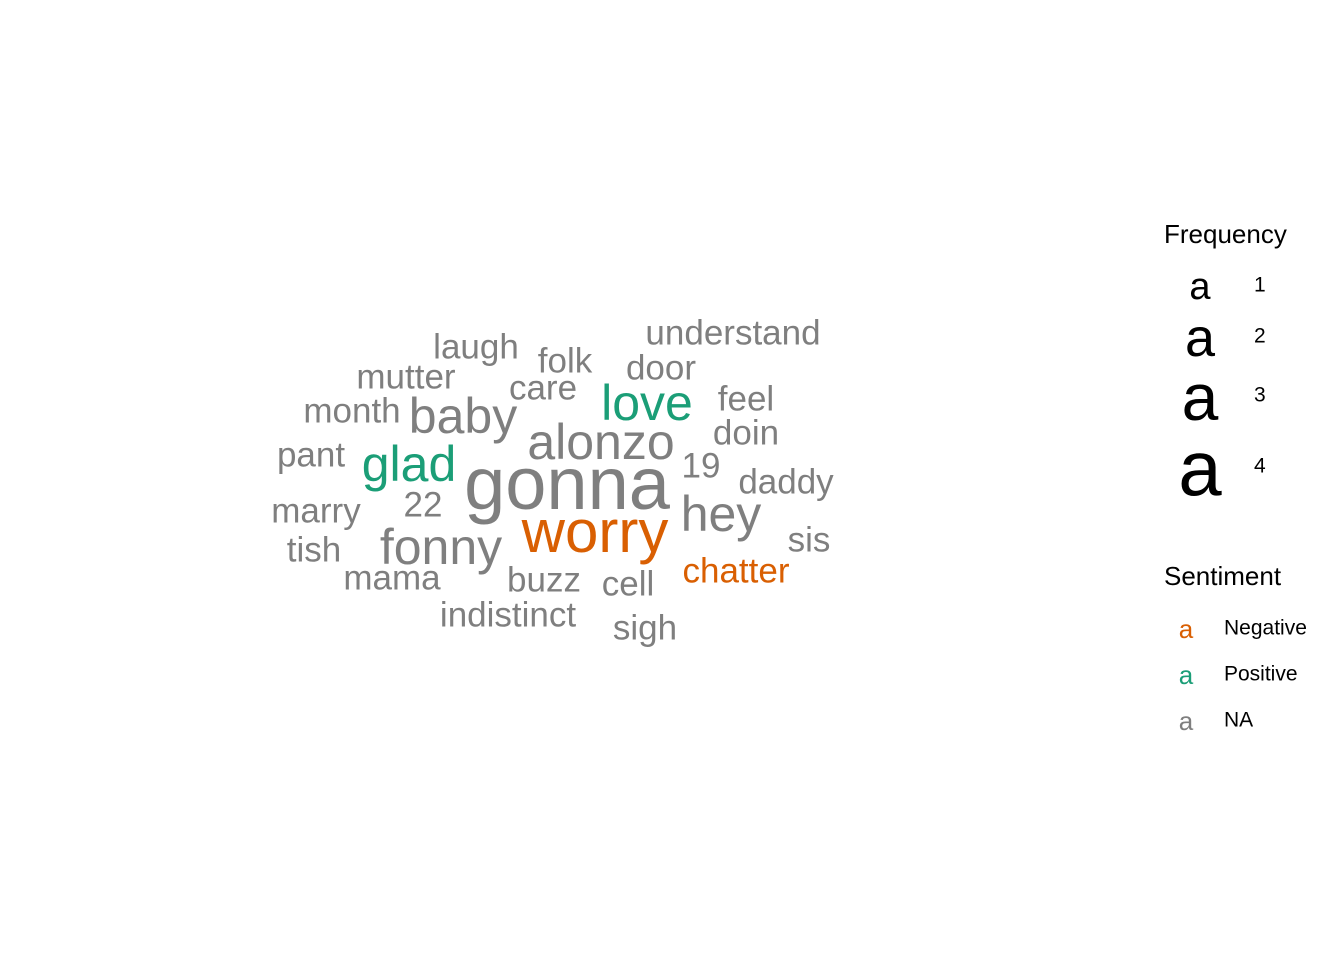  Describe the element at coordinates (1186, 721) in the screenshot. I see `sentiment-key-glyph-na: a` at that location.